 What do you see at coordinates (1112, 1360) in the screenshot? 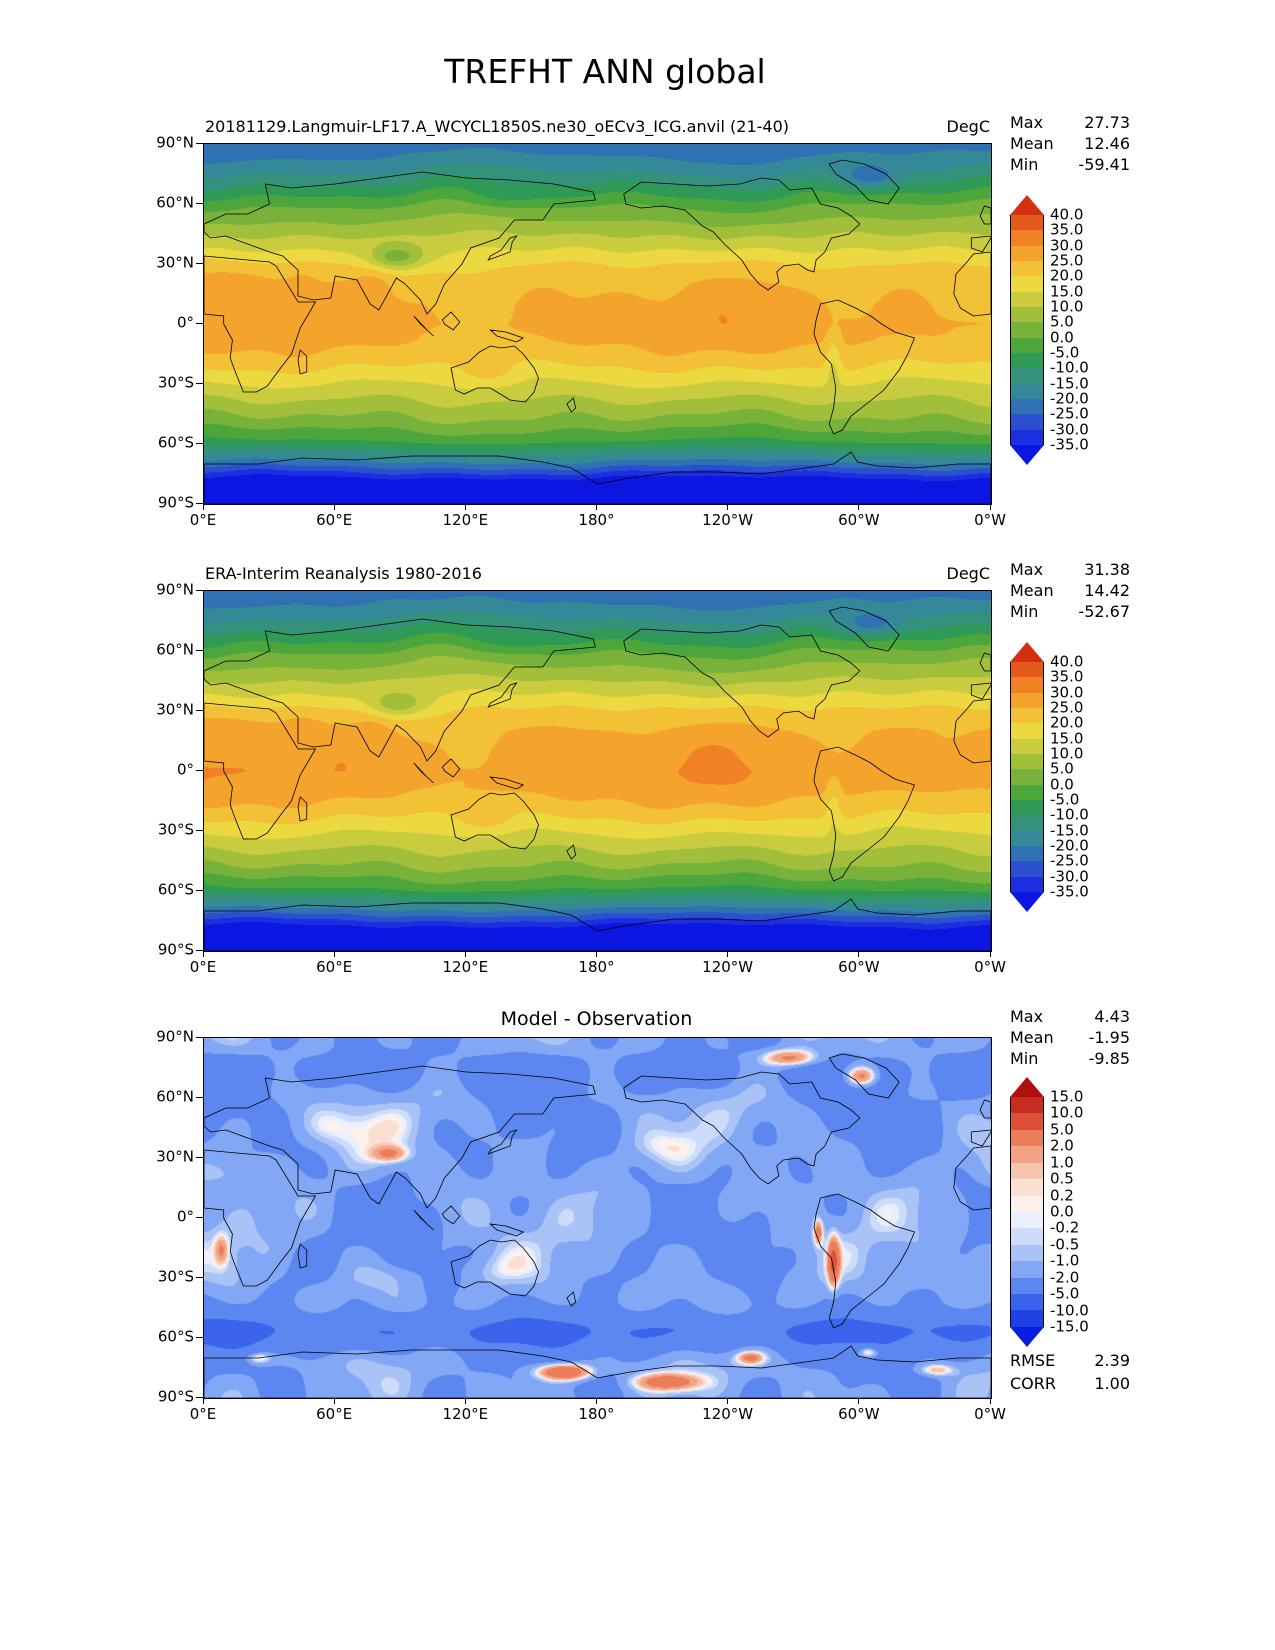
I see `rmse-value: 2.39` at bounding box center [1112, 1360].